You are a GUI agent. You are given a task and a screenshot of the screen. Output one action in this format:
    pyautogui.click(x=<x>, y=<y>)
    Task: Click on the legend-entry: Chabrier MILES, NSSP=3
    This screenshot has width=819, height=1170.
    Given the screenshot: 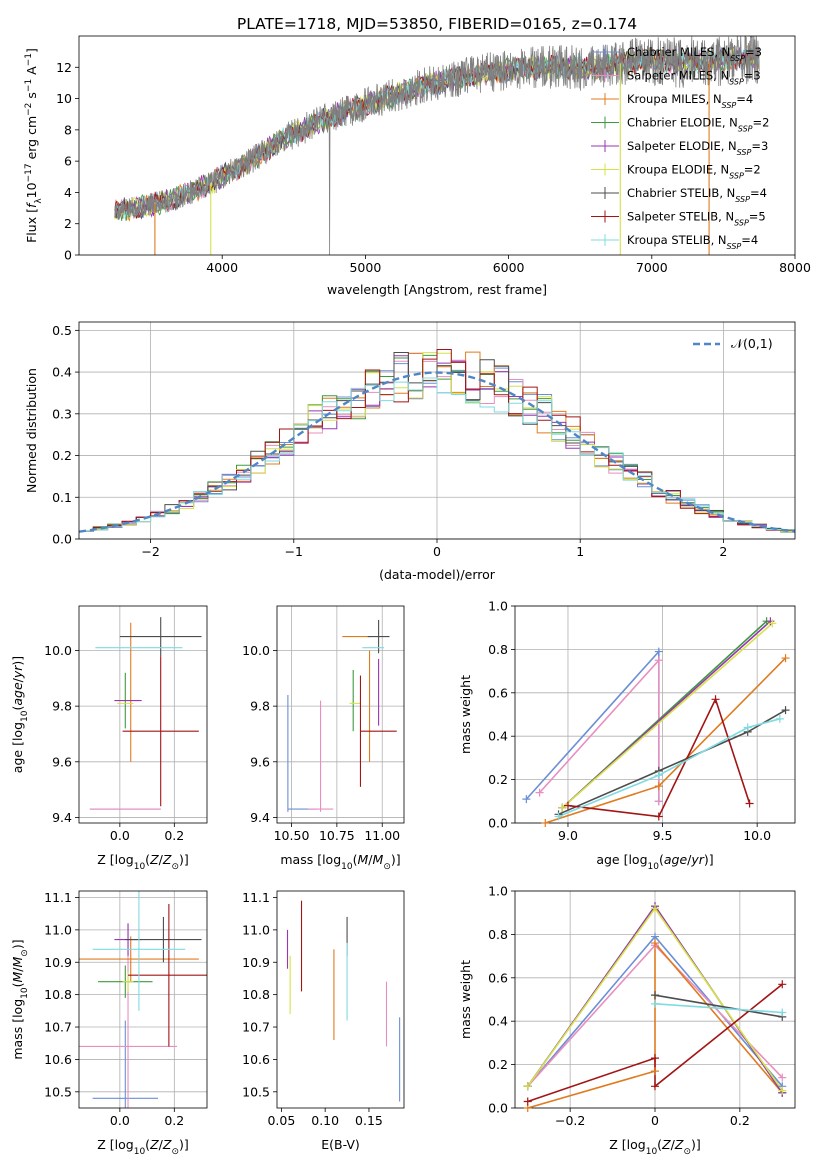 What is the action you would take?
    pyautogui.click(x=694, y=54)
    